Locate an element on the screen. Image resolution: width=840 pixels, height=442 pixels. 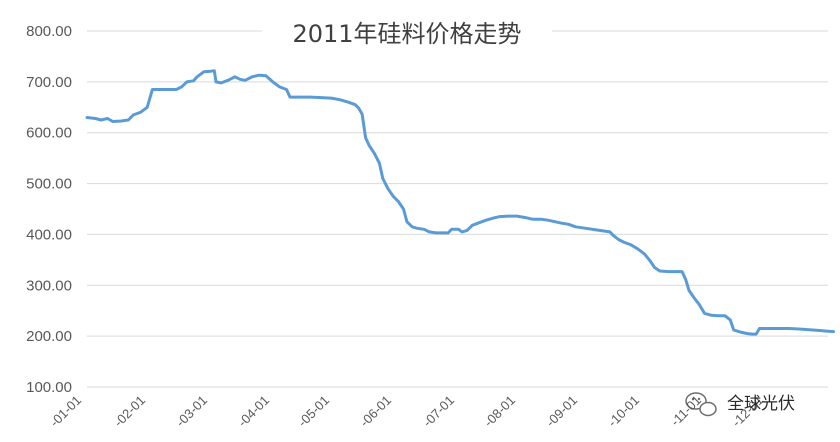
chart-title: 2011年硅料价格走势 is located at coordinates (406, 34).